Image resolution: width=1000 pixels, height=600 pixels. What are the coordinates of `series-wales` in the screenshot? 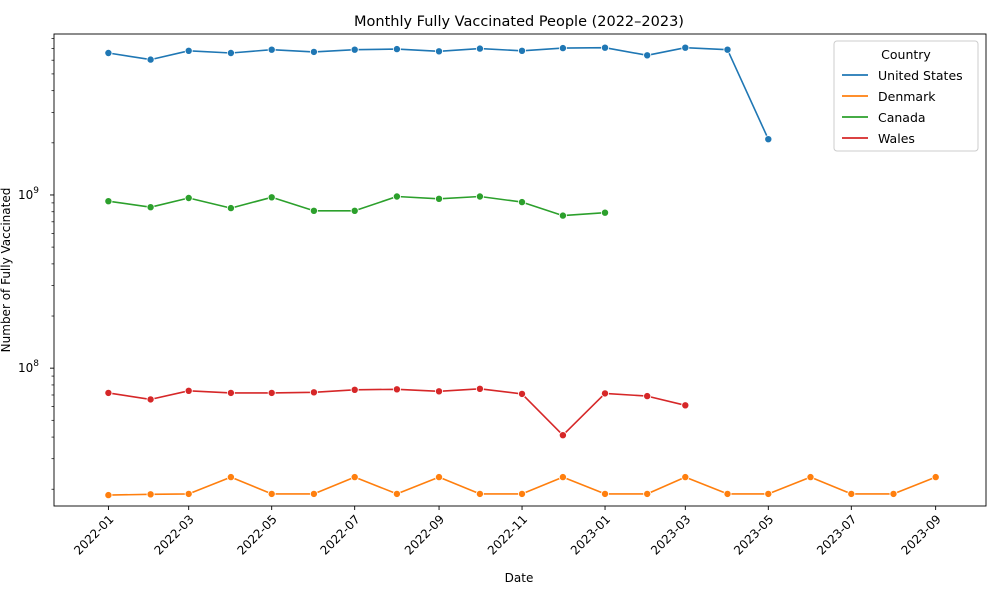 It's located at (397, 412).